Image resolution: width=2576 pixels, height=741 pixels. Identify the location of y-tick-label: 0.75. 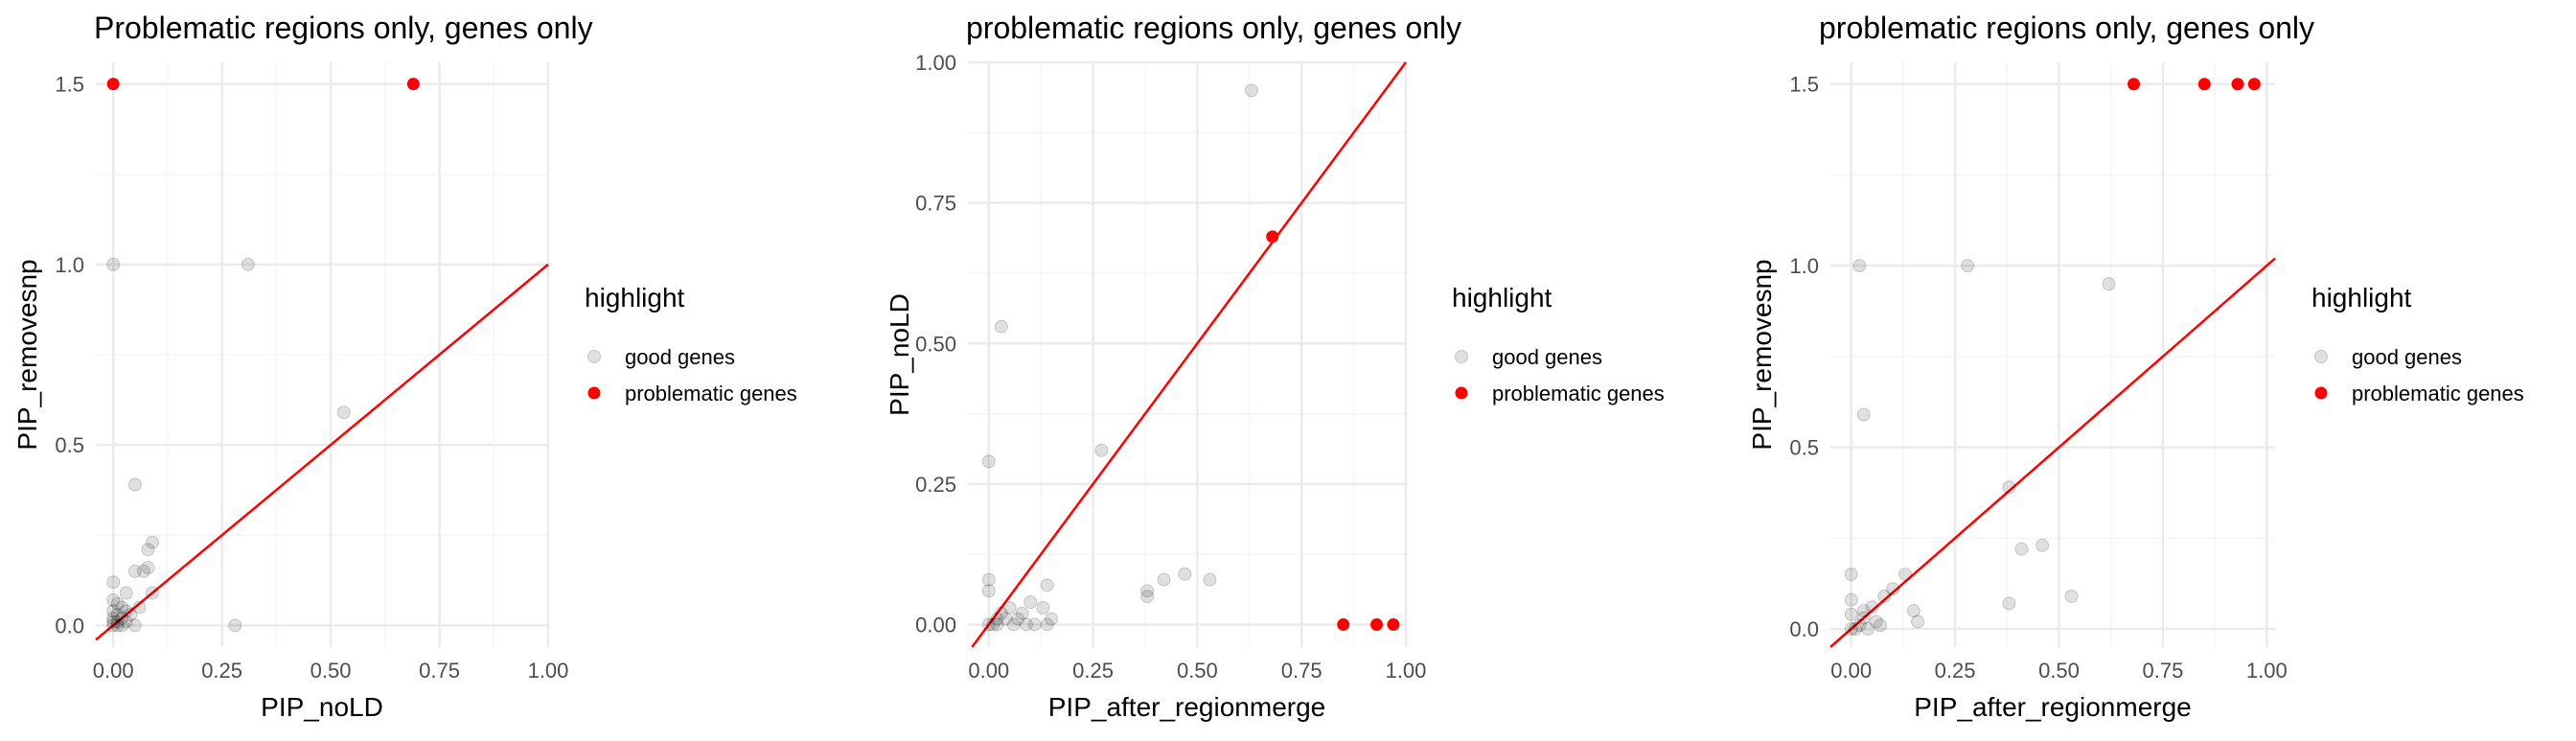
(935, 204).